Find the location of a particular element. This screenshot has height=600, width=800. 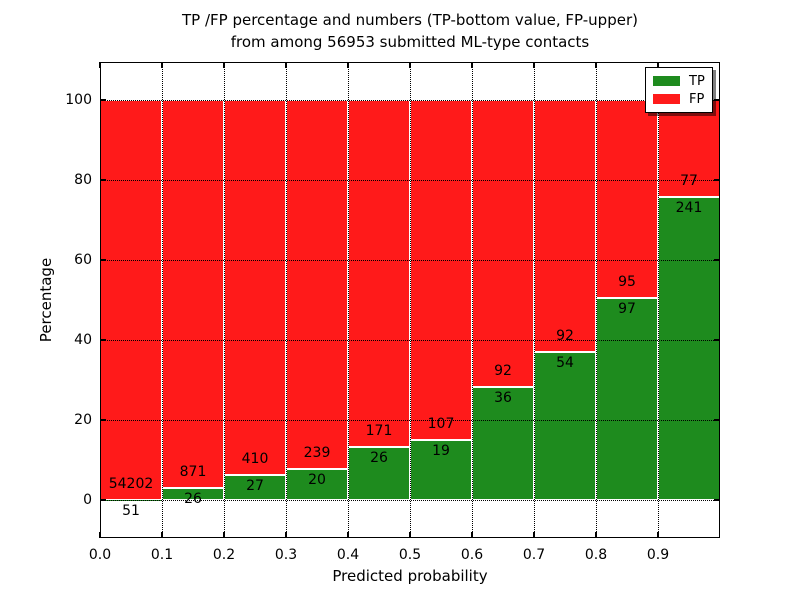

bar-count-label-fp: 77 is located at coordinates (689, 180).